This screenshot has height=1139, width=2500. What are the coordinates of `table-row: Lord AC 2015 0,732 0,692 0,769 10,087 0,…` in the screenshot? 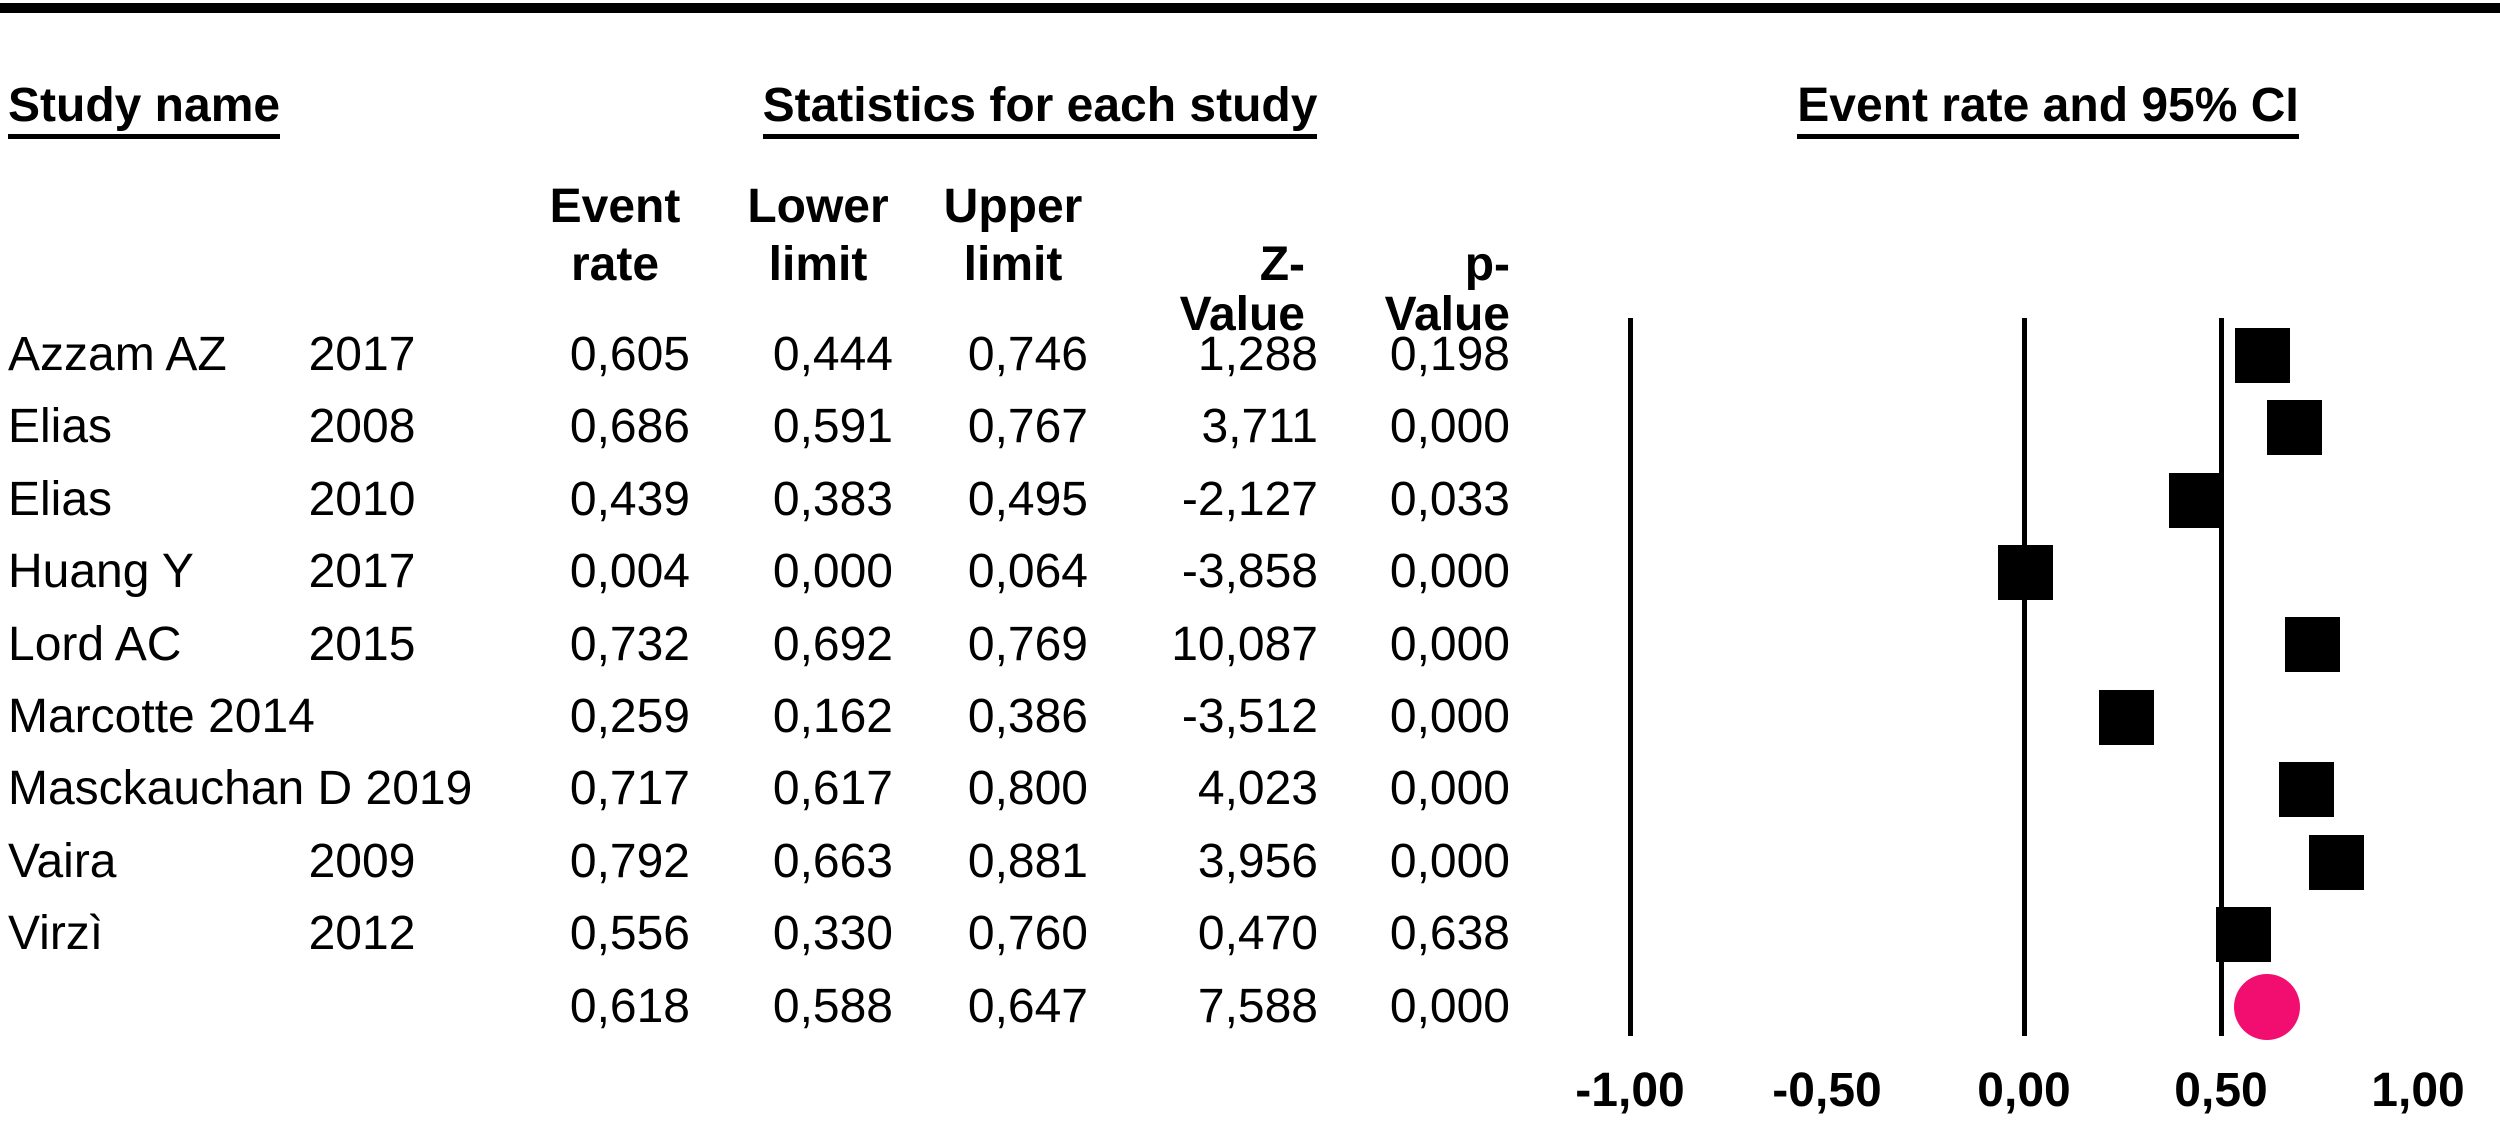 It's located at (800, 645).